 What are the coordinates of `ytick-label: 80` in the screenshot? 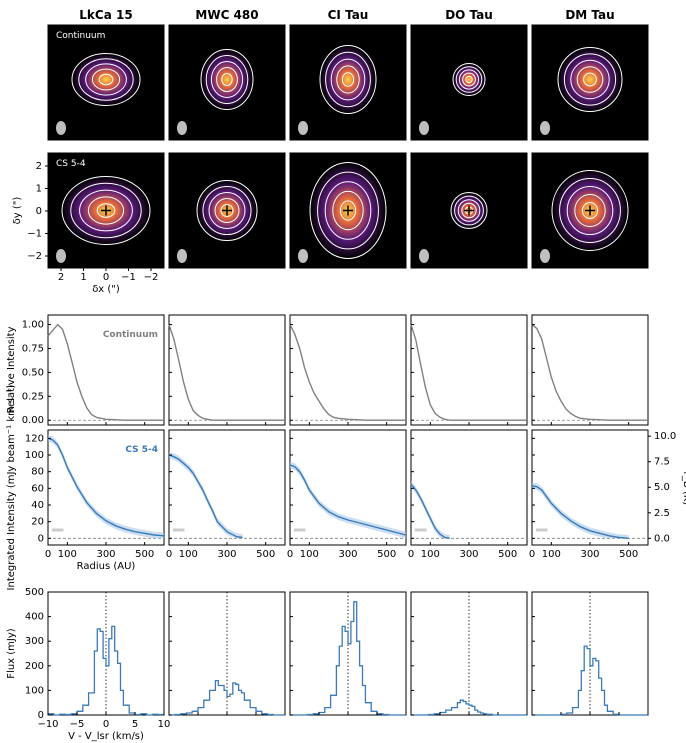 It's located at (37, 472).